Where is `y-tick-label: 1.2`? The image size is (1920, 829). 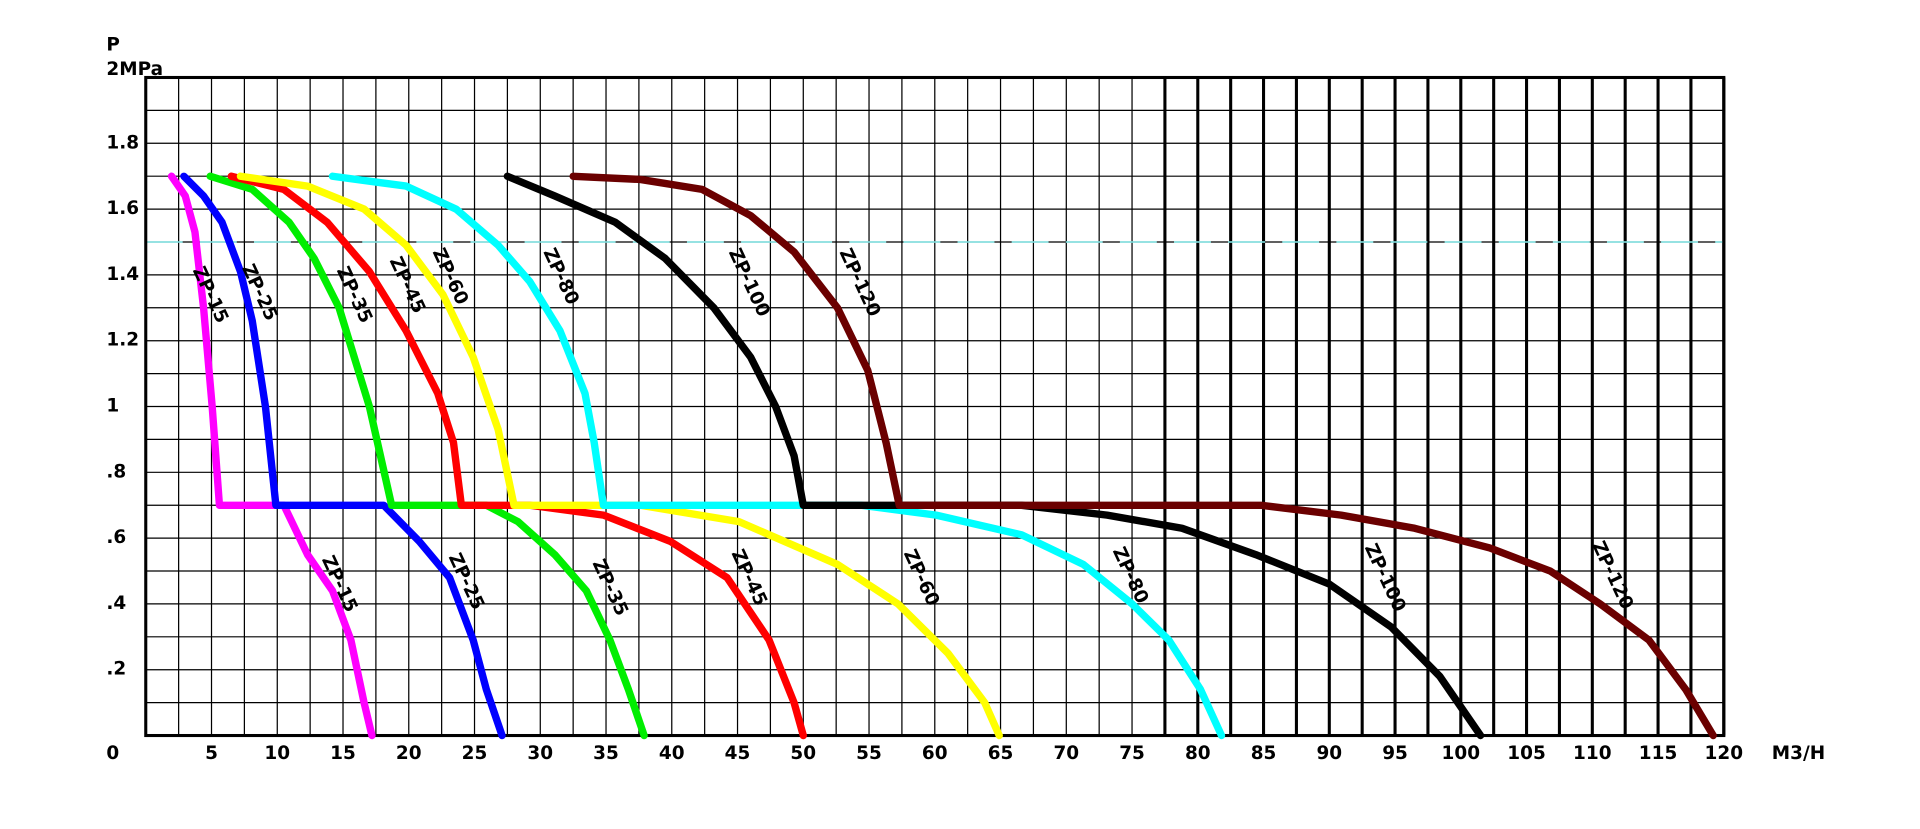 y-tick-label: 1.2 is located at coordinates (122, 340).